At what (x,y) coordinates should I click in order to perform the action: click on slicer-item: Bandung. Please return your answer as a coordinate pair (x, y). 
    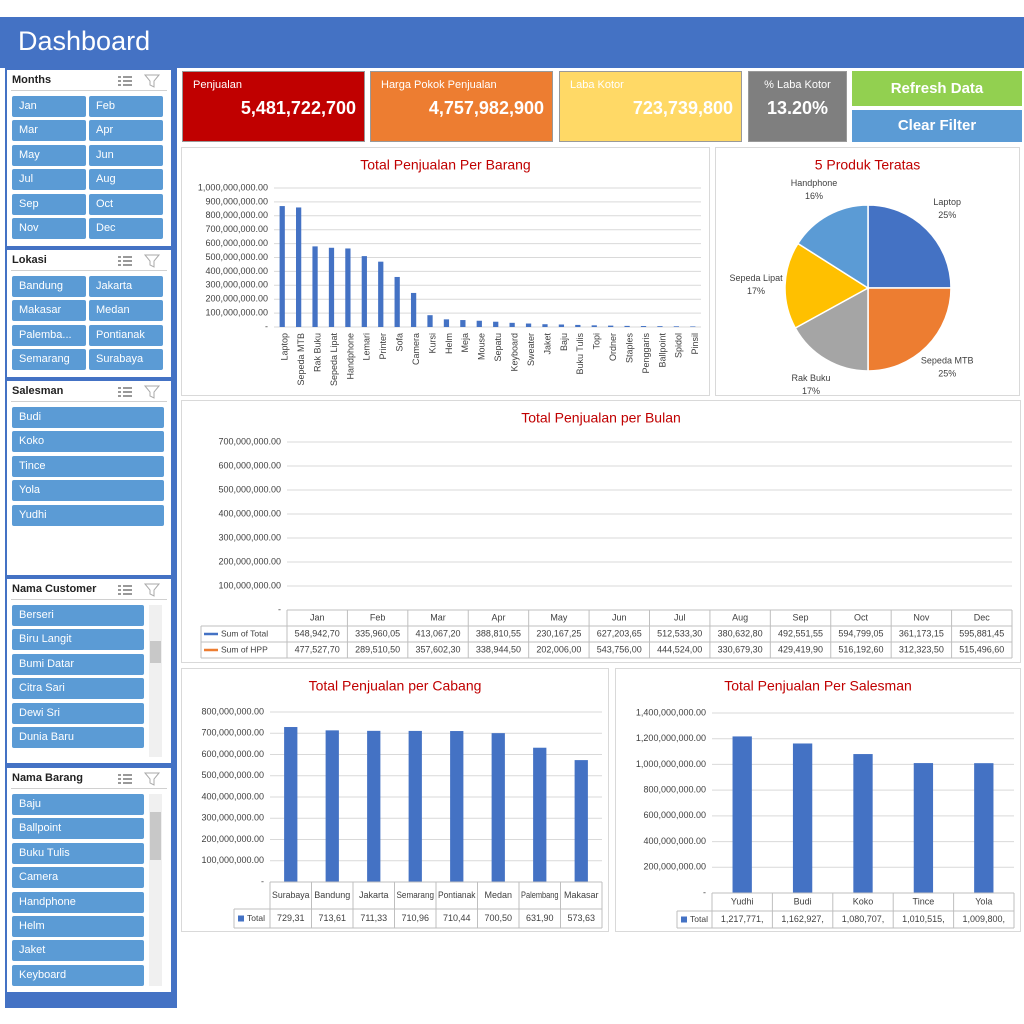
    Looking at the image, I should click on (49, 286).